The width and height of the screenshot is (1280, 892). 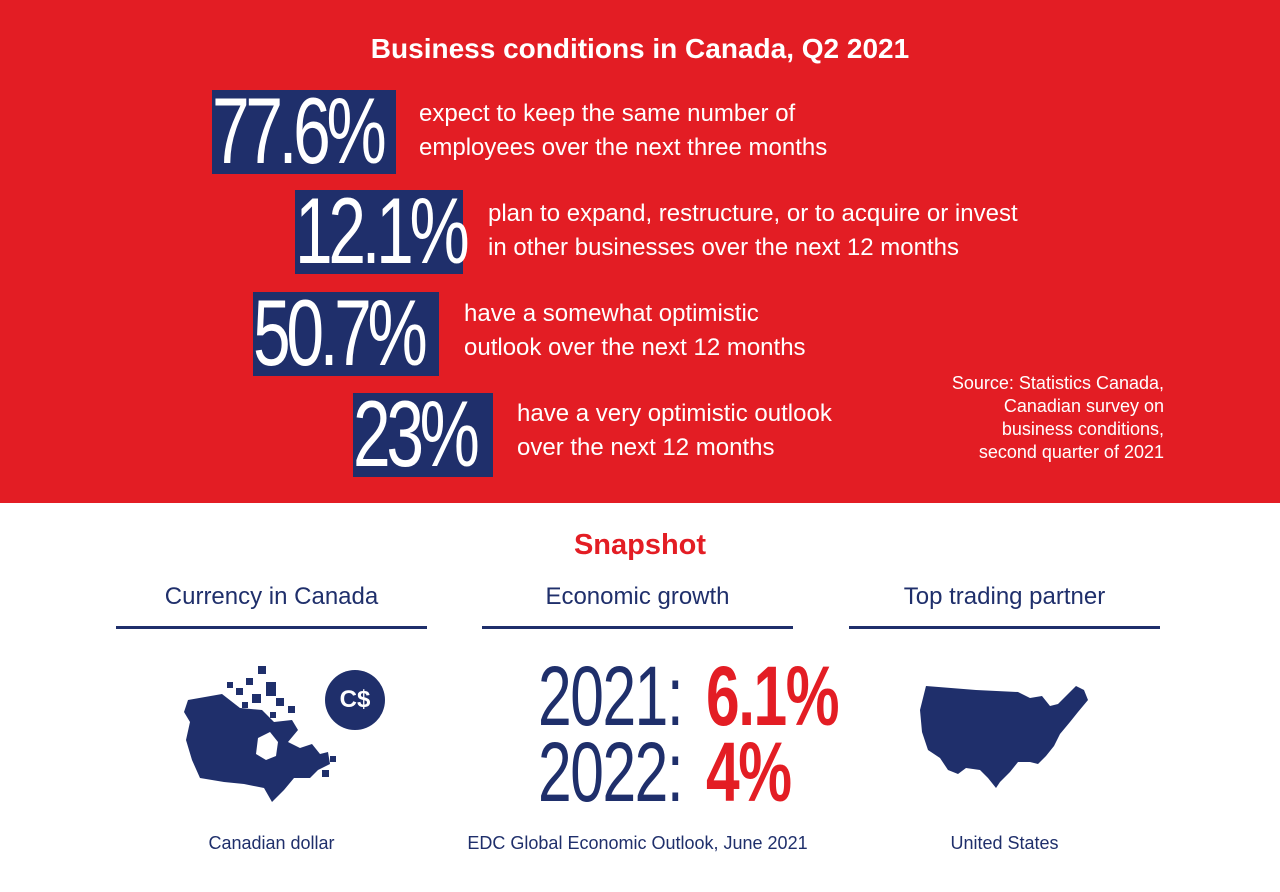 I want to click on stat-value: 77.6%, so click(x=299, y=130).